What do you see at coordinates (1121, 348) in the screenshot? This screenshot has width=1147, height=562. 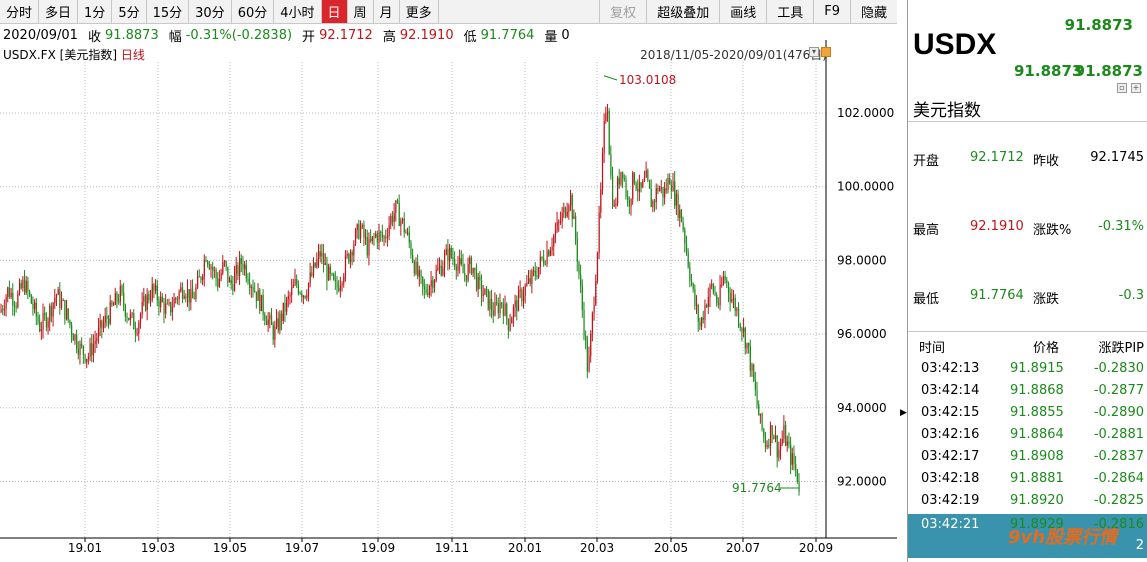 I see `tick-header-change: 涨跌PIP` at bounding box center [1121, 348].